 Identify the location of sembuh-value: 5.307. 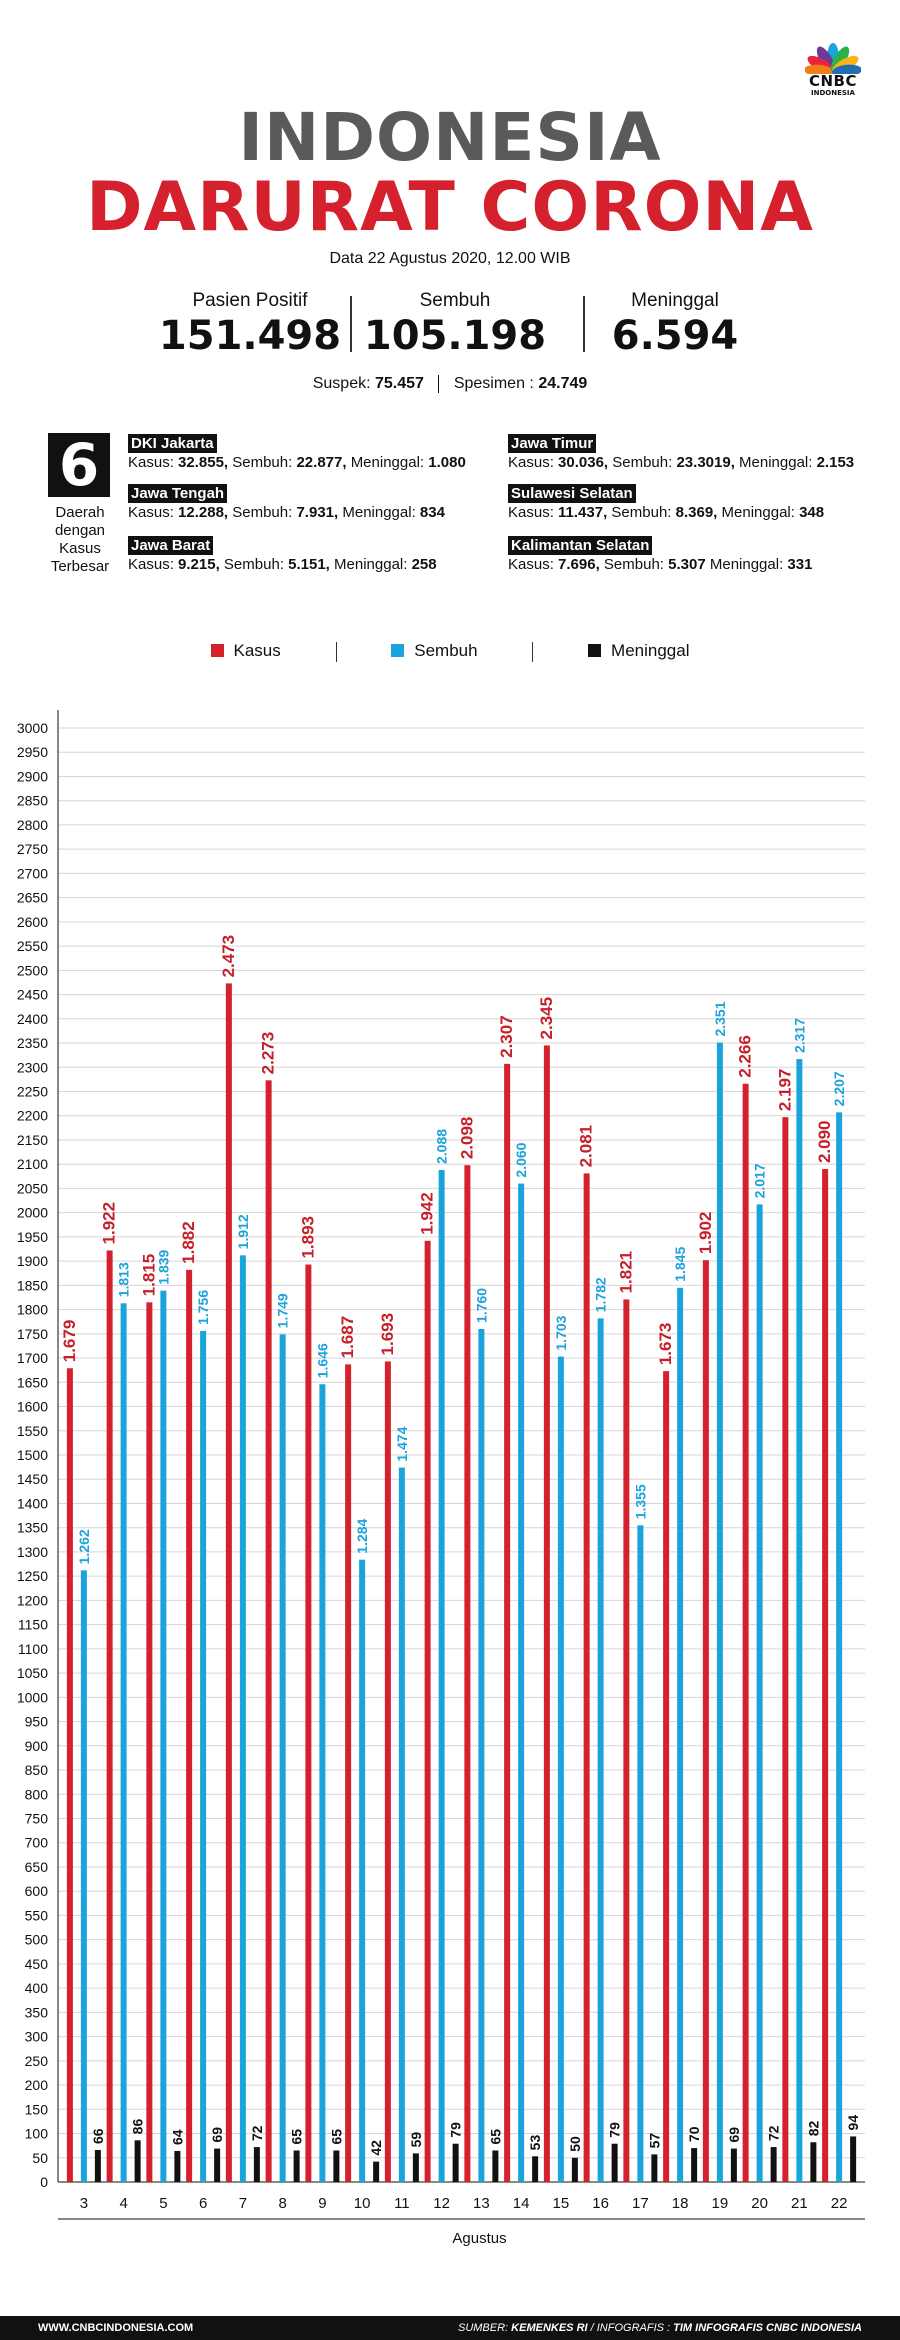
(687, 564).